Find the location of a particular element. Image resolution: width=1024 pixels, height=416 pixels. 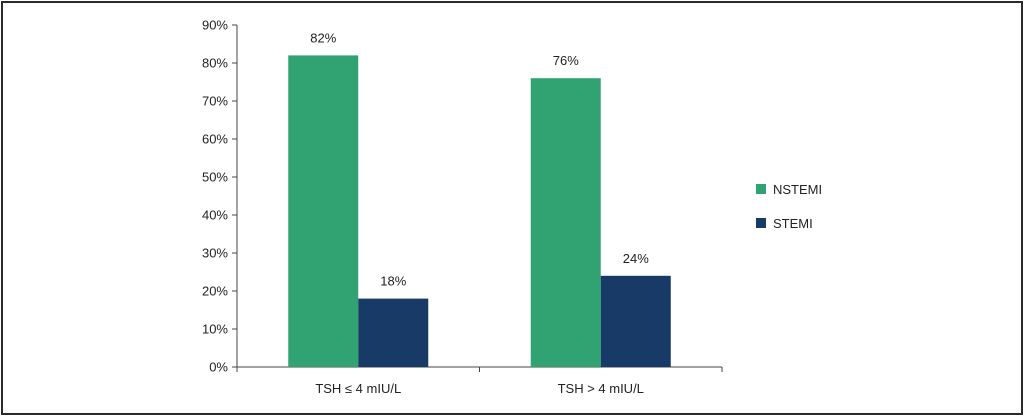

y-tick-label: 40% is located at coordinates (215, 215).